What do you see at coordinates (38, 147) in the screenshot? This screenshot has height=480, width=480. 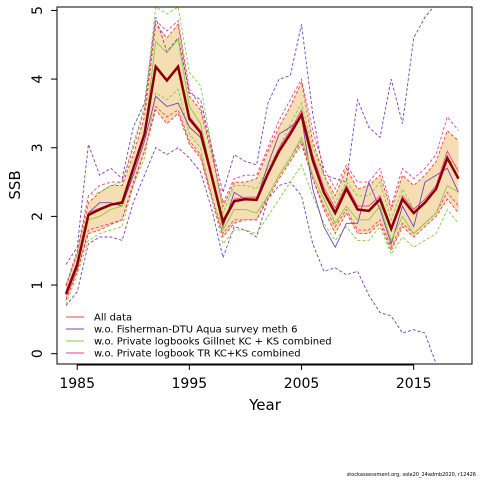 I see `y-tick-label: 3` at bounding box center [38, 147].